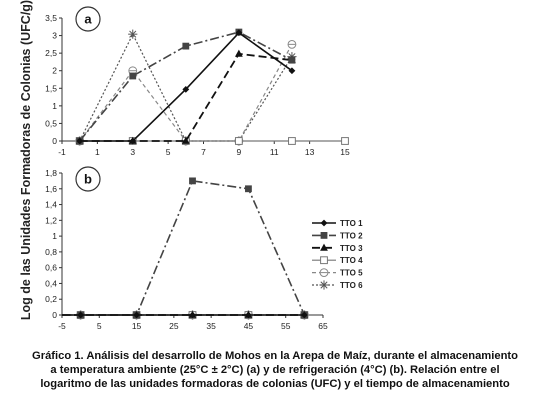 This screenshot has width=550, height=407. What do you see at coordinates (132, 152) in the screenshot?
I see `x-tick-label: 3` at bounding box center [132, 152].